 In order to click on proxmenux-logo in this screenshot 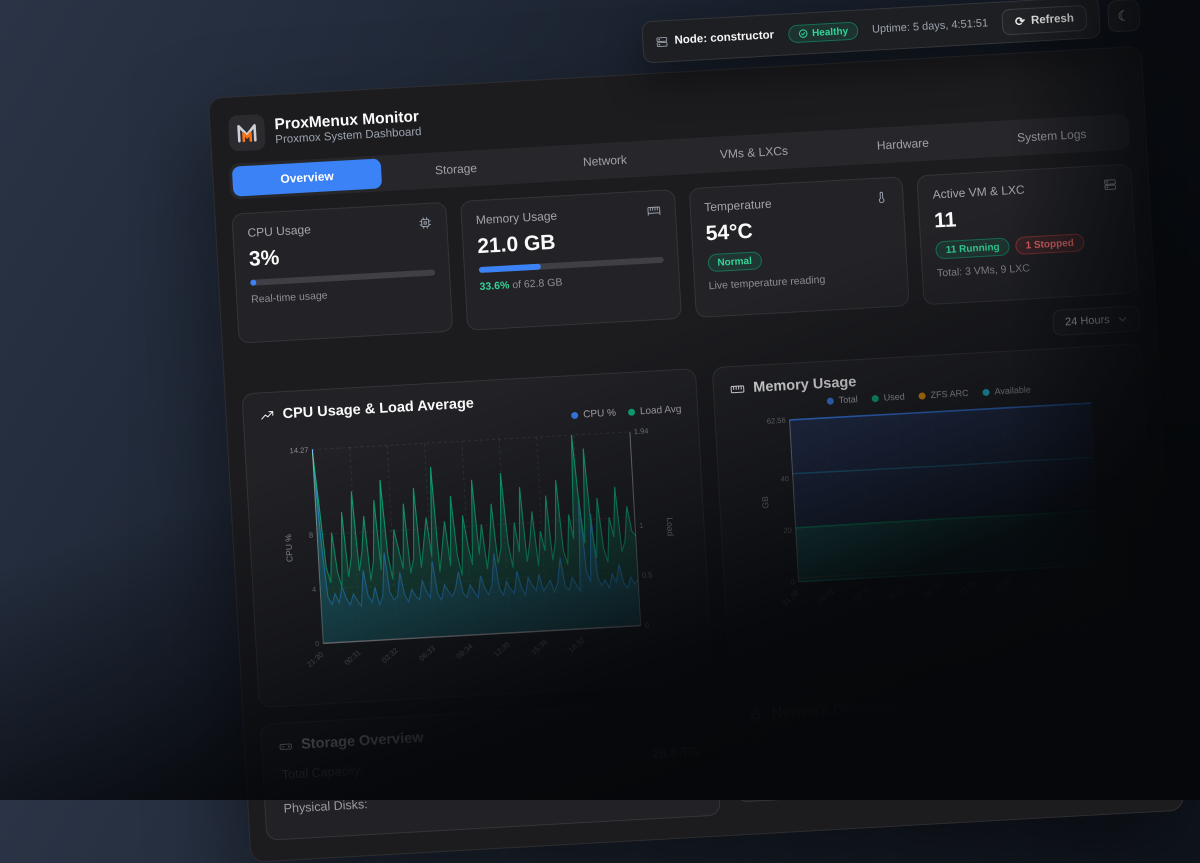, I will do `click(246, 132)`.